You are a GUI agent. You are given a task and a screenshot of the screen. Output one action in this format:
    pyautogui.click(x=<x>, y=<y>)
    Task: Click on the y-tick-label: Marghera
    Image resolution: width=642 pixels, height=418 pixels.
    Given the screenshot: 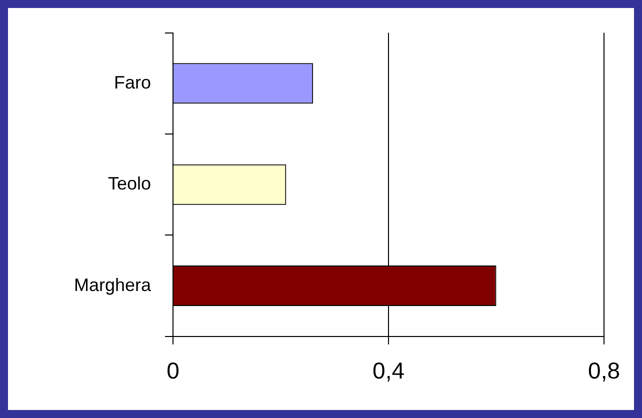 What is the action you would take?
    pyautogui.click(x=113, y=284)
    